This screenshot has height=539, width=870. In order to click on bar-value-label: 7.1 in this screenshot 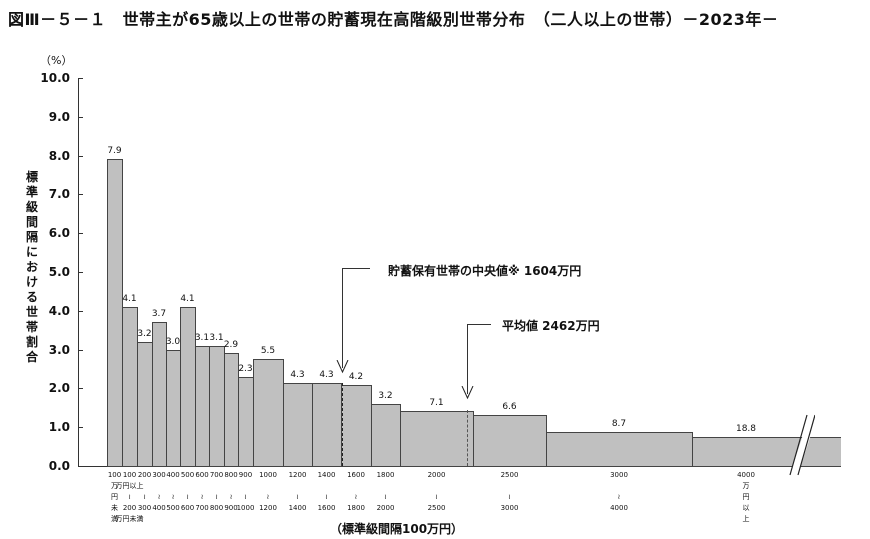, I will do `click(436, 402)`.